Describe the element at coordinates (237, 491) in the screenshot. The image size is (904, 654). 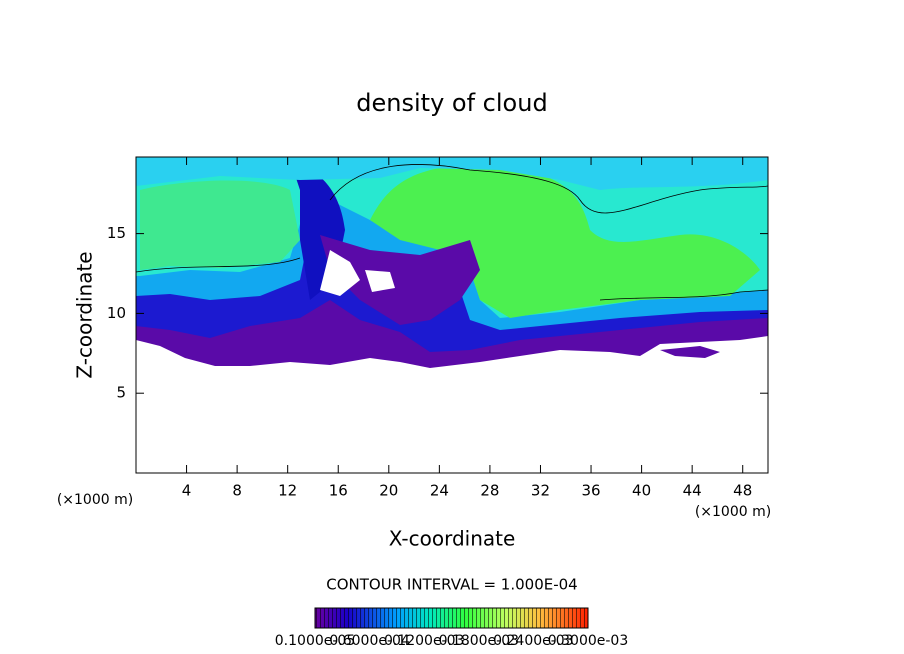
I see `x-tick-label: 8` at that location.